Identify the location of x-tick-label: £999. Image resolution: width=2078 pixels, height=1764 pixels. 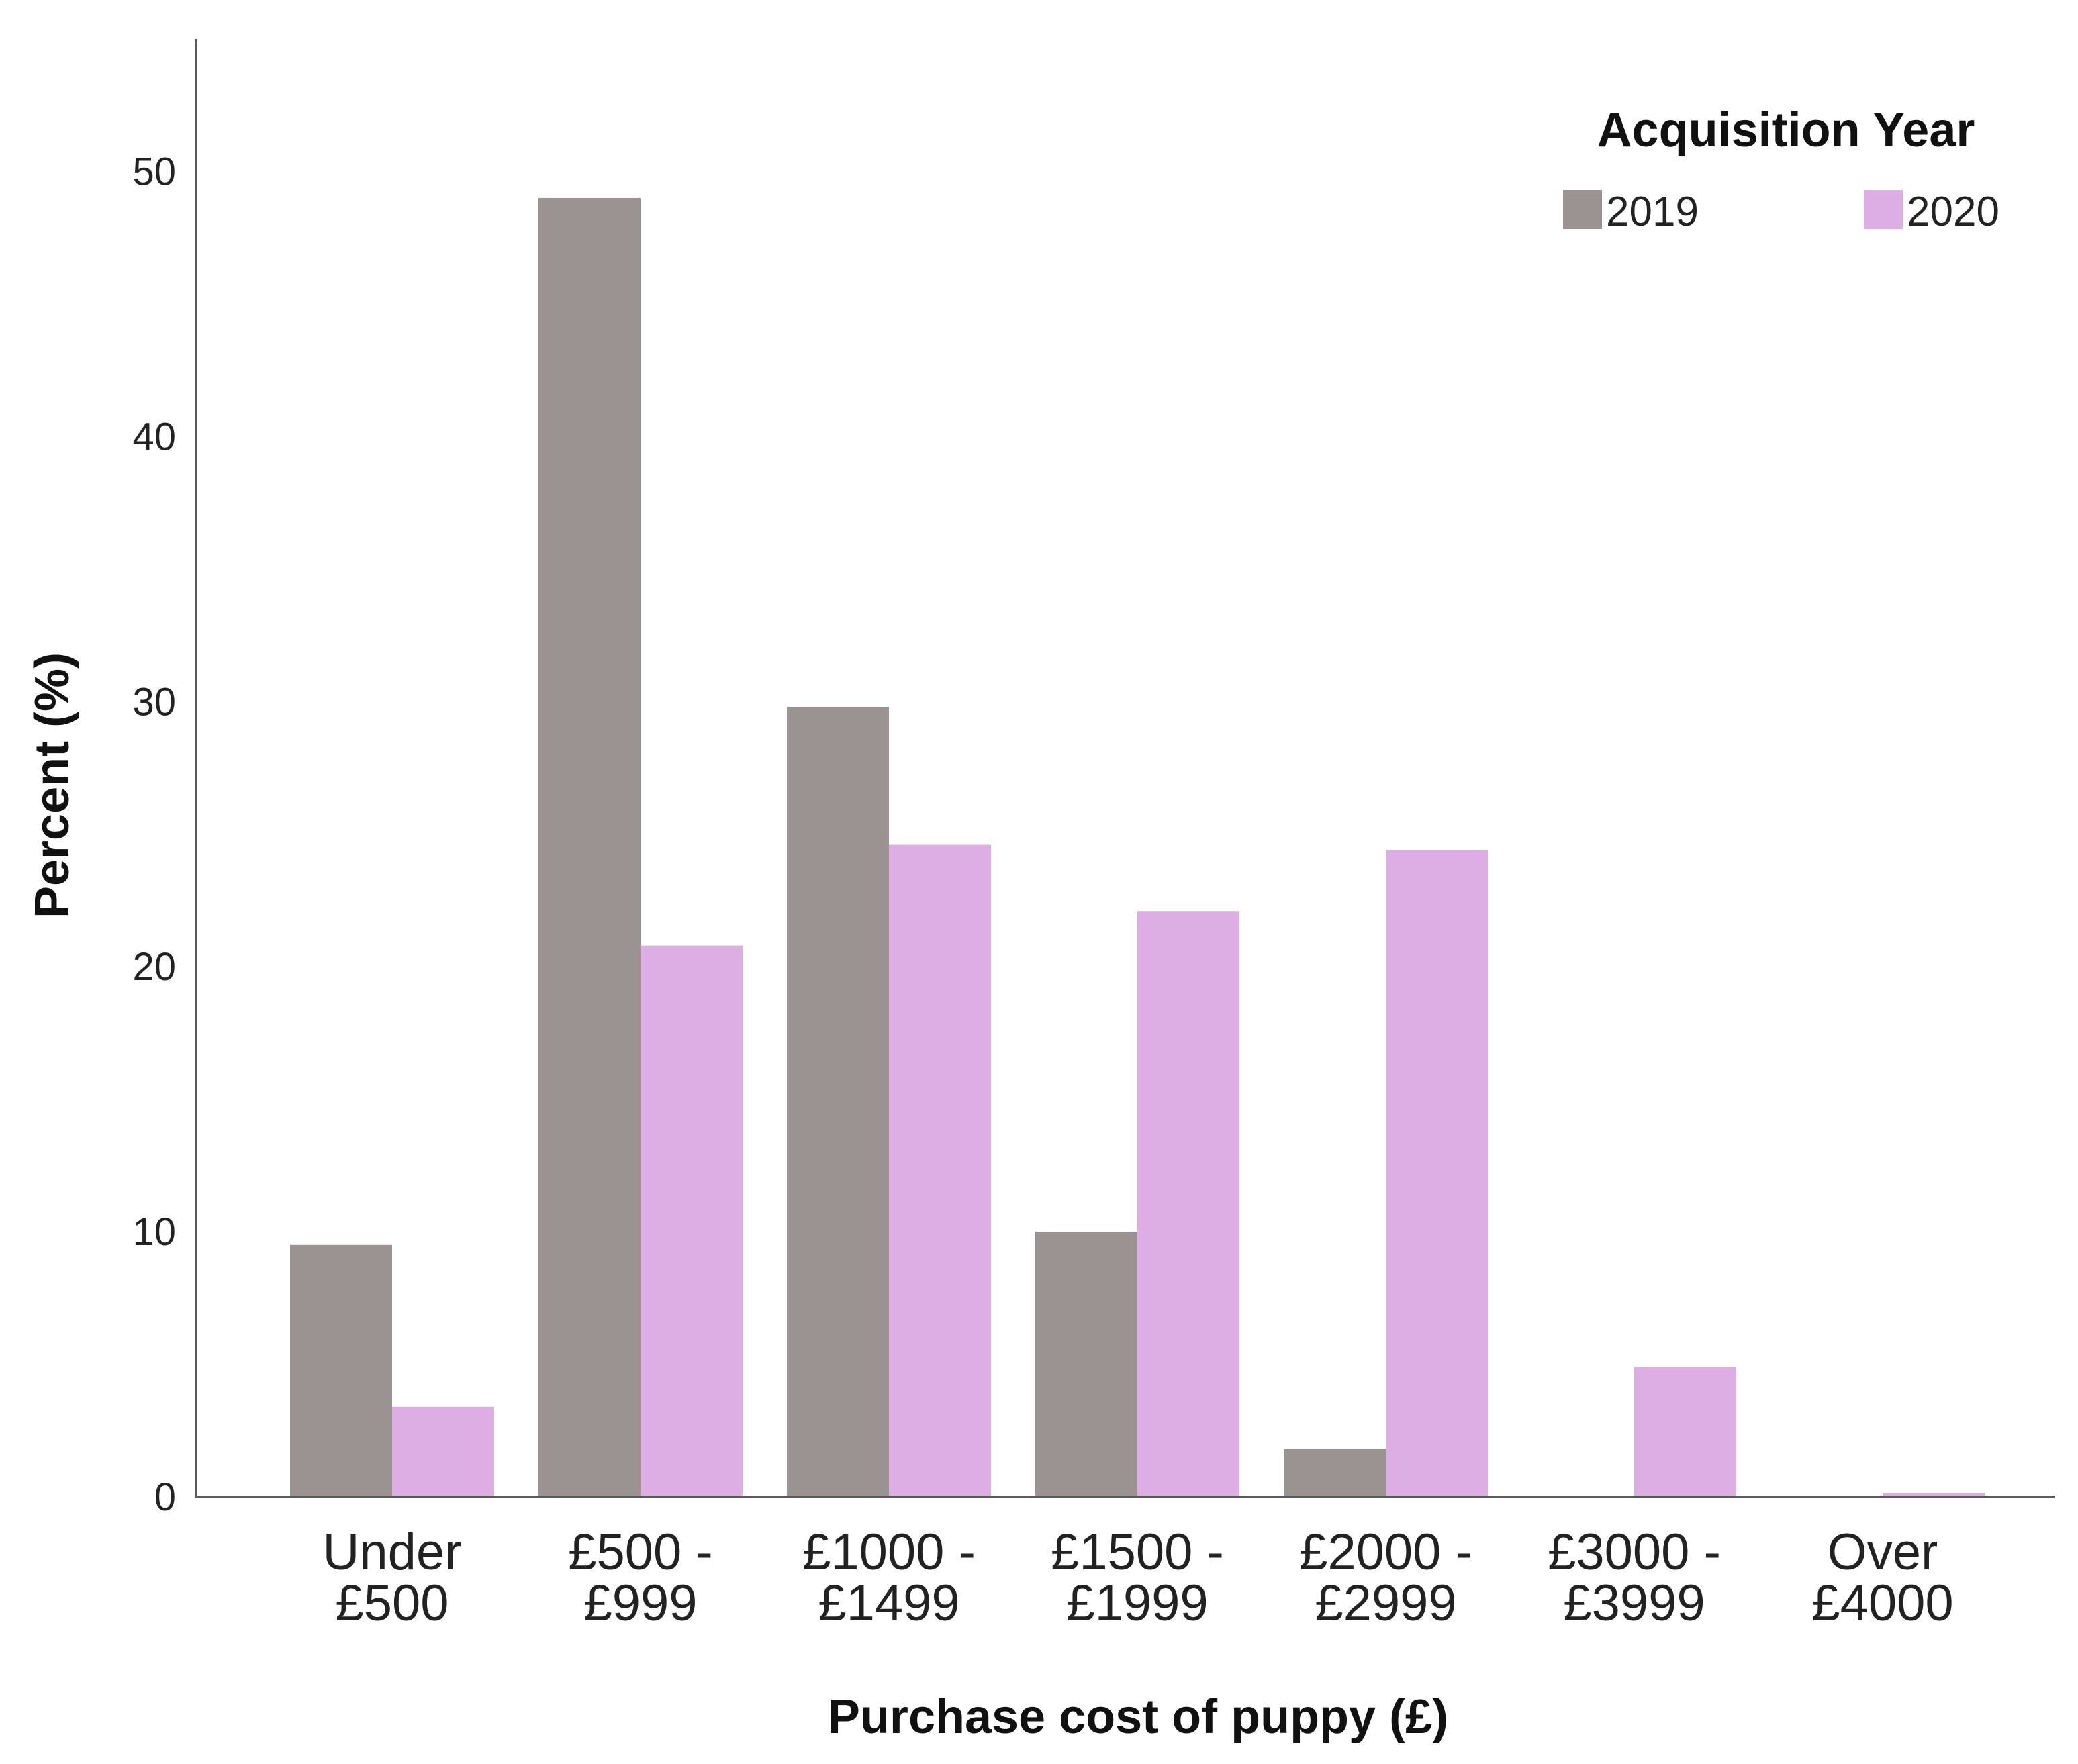
(640, 1604).